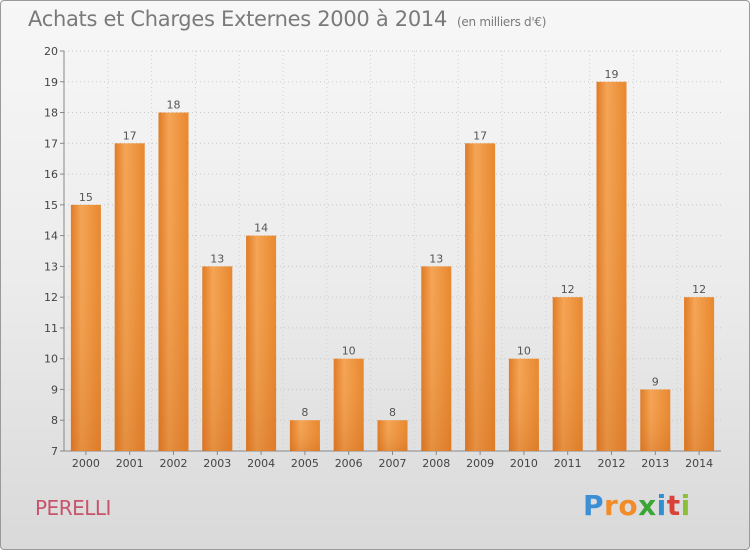  I want to click on x-tick-label-2009: 2009, so click(480, 463).